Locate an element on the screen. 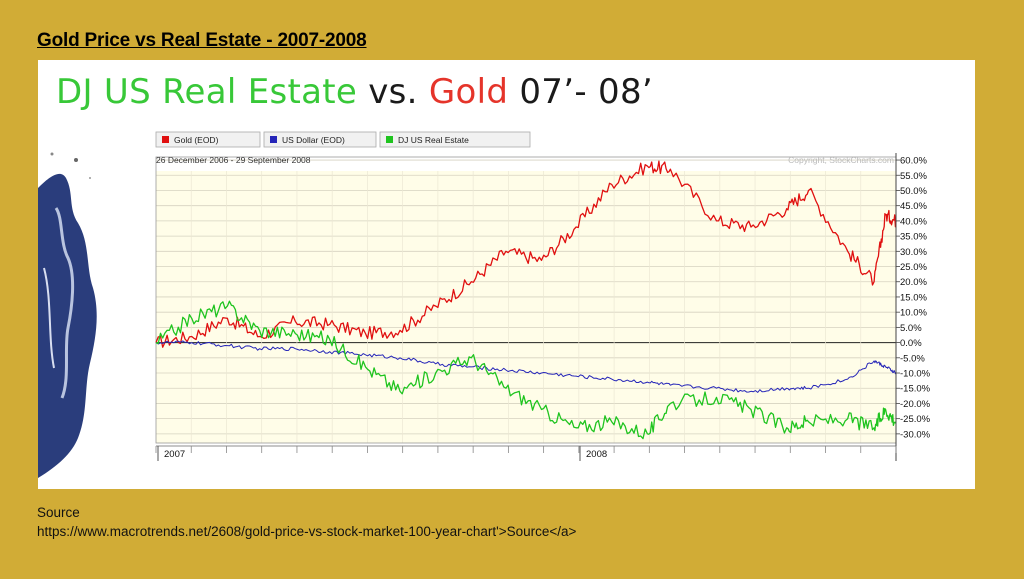  series-line-usd is located at coordinates (526, 366).